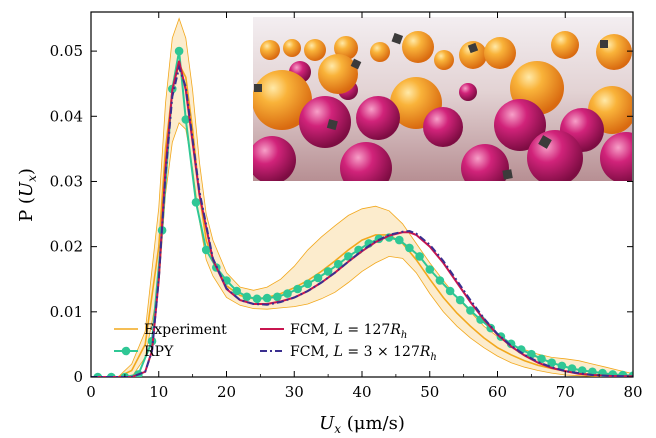 The image size is (656, 438). Describe the element at coordinates (226, 392) in the screenshot. I see `x-tick-label: 20` at that location.